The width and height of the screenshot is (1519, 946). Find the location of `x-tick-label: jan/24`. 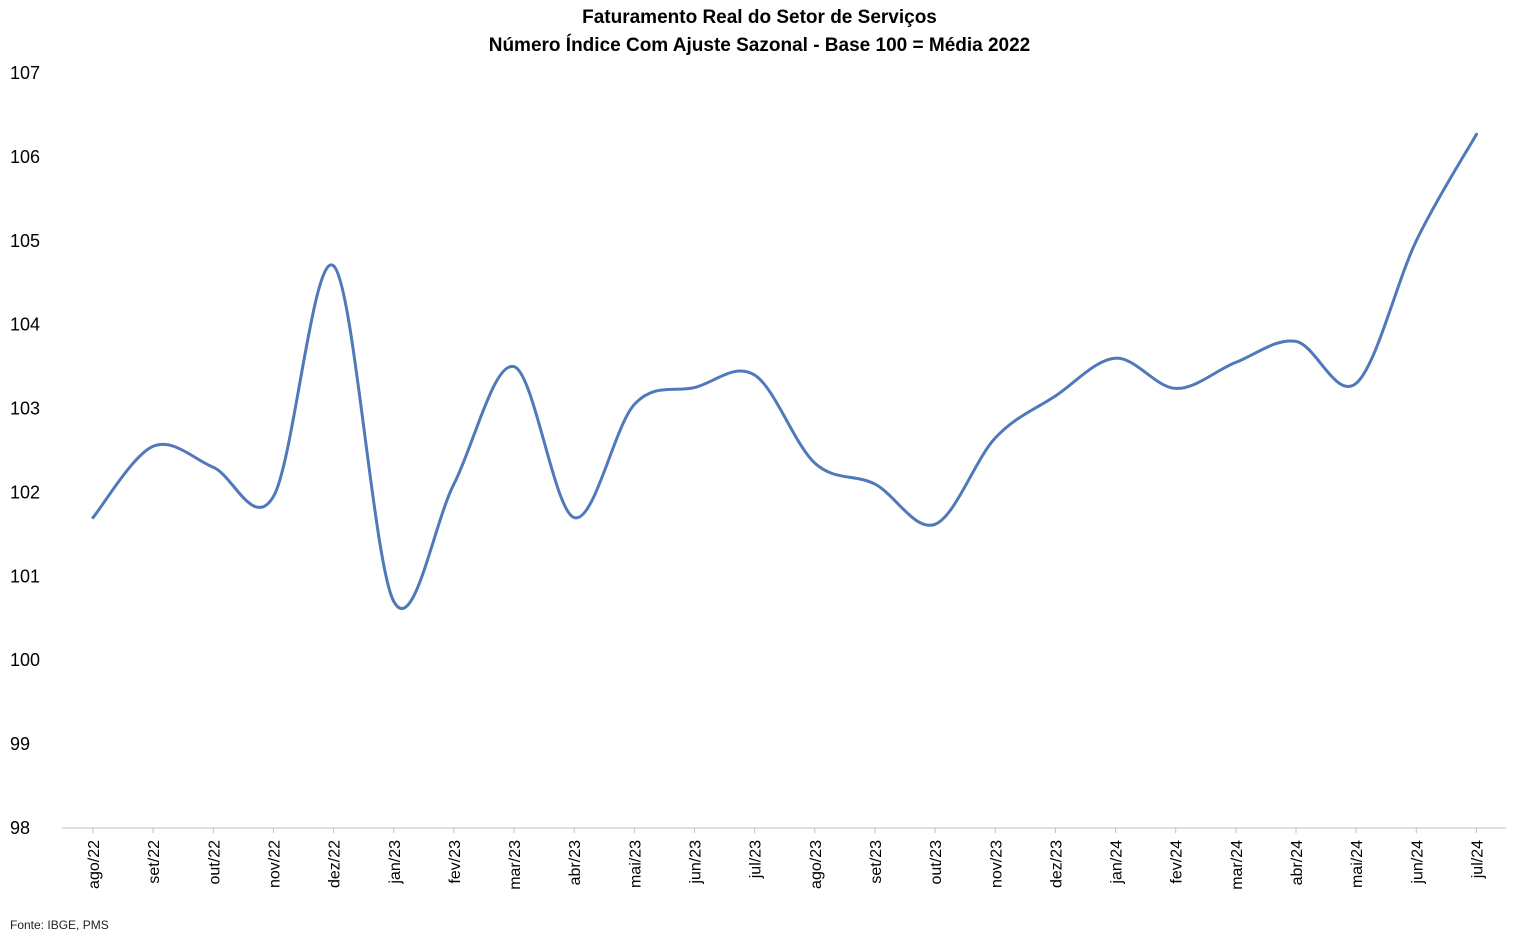

x-tick-label: jan/24 is located at coordinates (1117, 862).